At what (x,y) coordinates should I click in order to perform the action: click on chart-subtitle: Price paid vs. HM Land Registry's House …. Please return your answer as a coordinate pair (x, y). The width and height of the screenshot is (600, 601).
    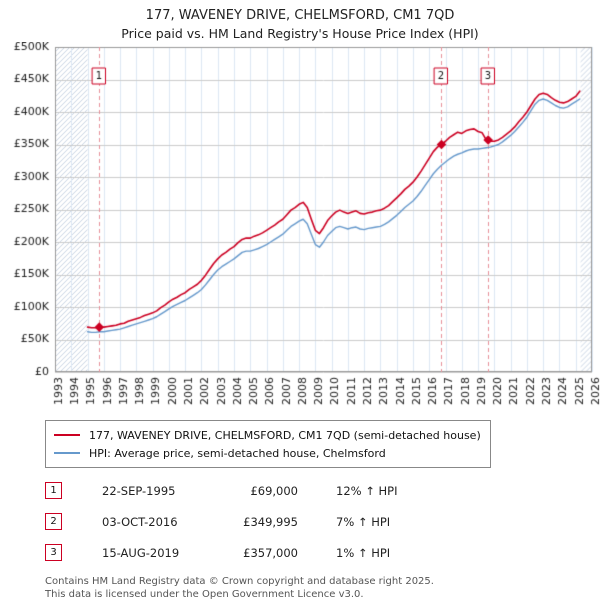
    Looking at the image, I should click on (300, 33).